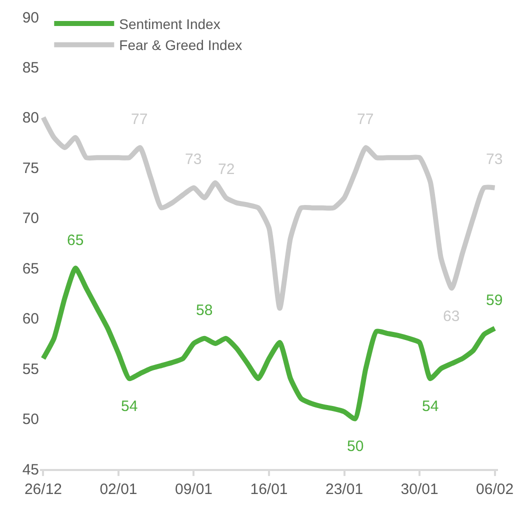  I want to click on data-label: 50, so click(355, 446).